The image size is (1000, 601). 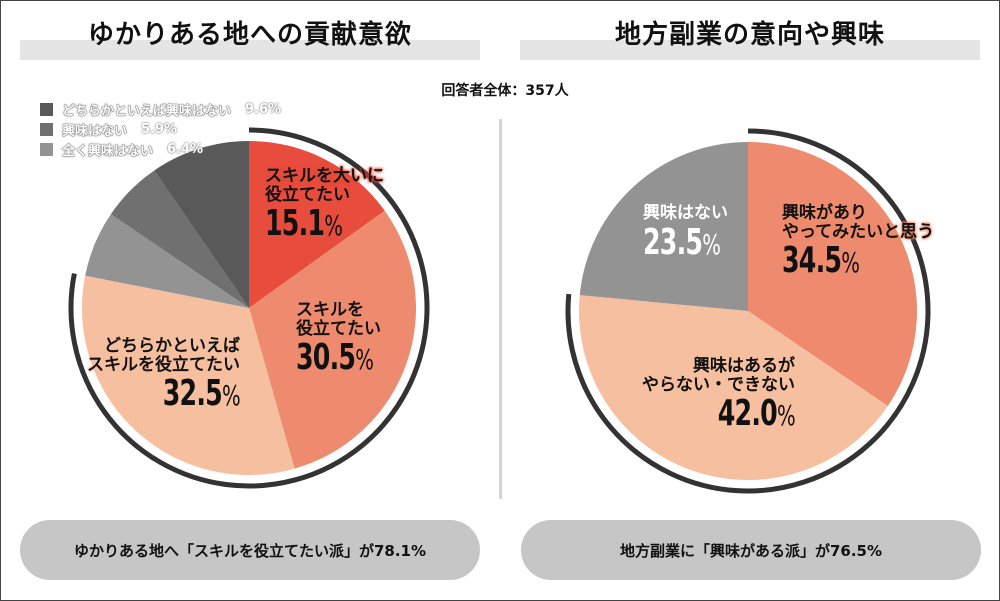 I want to click on left-slice-label-30: スキルを 役立てたい 30.5%, so click(x=345, y=339).